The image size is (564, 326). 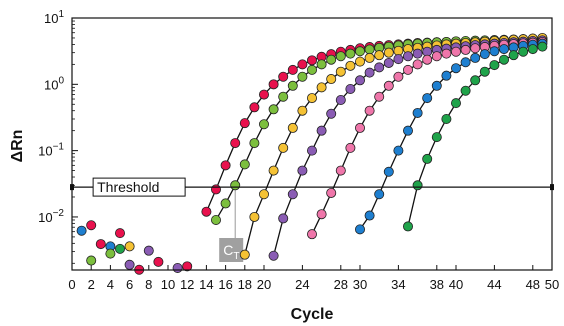 What do you see at coordinates (51, 216) in the screenshot?
I see `y-tick-label: 10⁻²` at bounding box center [51, 216].